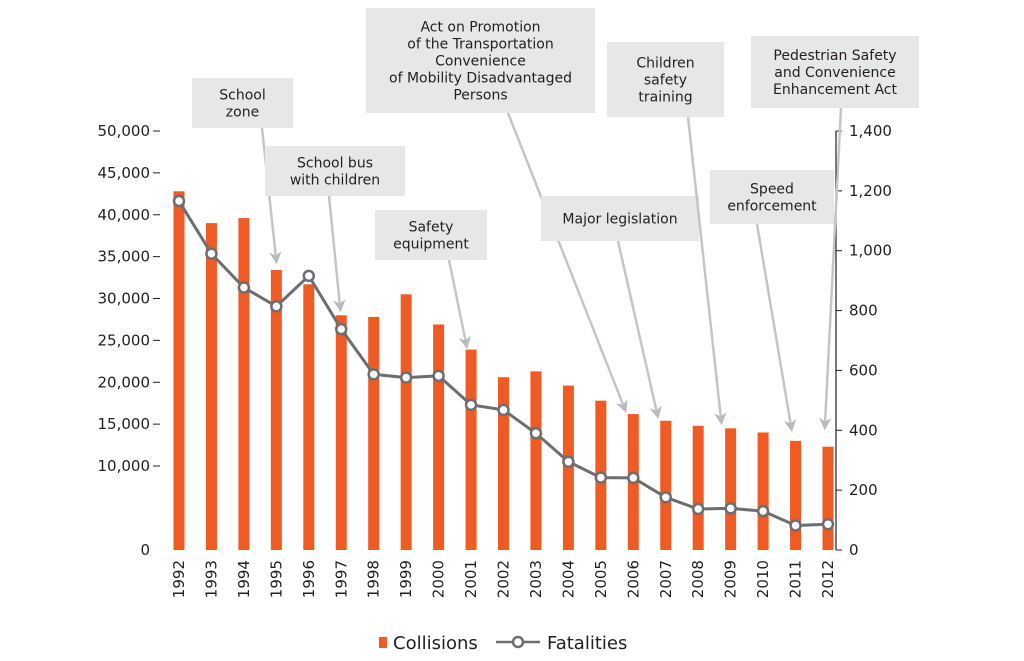 This screenshot has height=661, width=1024. What do you see at coordinates (124, 215) in the screenshot?
I see `y-left-tick-label: 40,000` at bounding box center [124, 215].